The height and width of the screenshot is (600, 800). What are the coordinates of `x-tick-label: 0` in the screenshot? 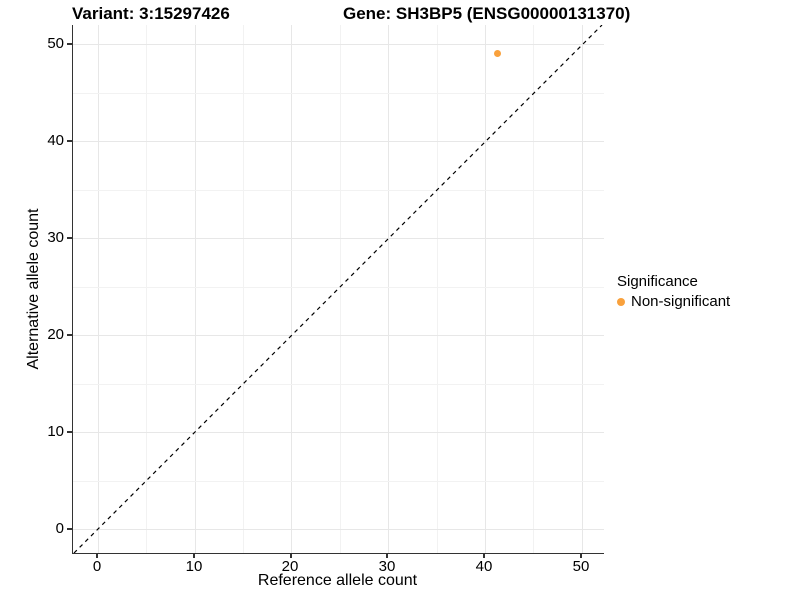 It's located at (97, 566).